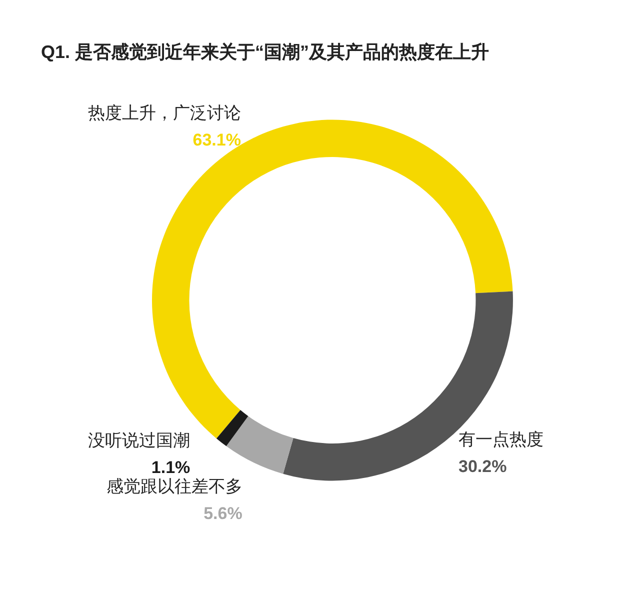 Image resolution: width=640 pixels, height=589 pixels. I want to click on chart-title: Q1. 是否感觉到近年来关于“国潮”及其产品的热度在上升, so click(265, 52).